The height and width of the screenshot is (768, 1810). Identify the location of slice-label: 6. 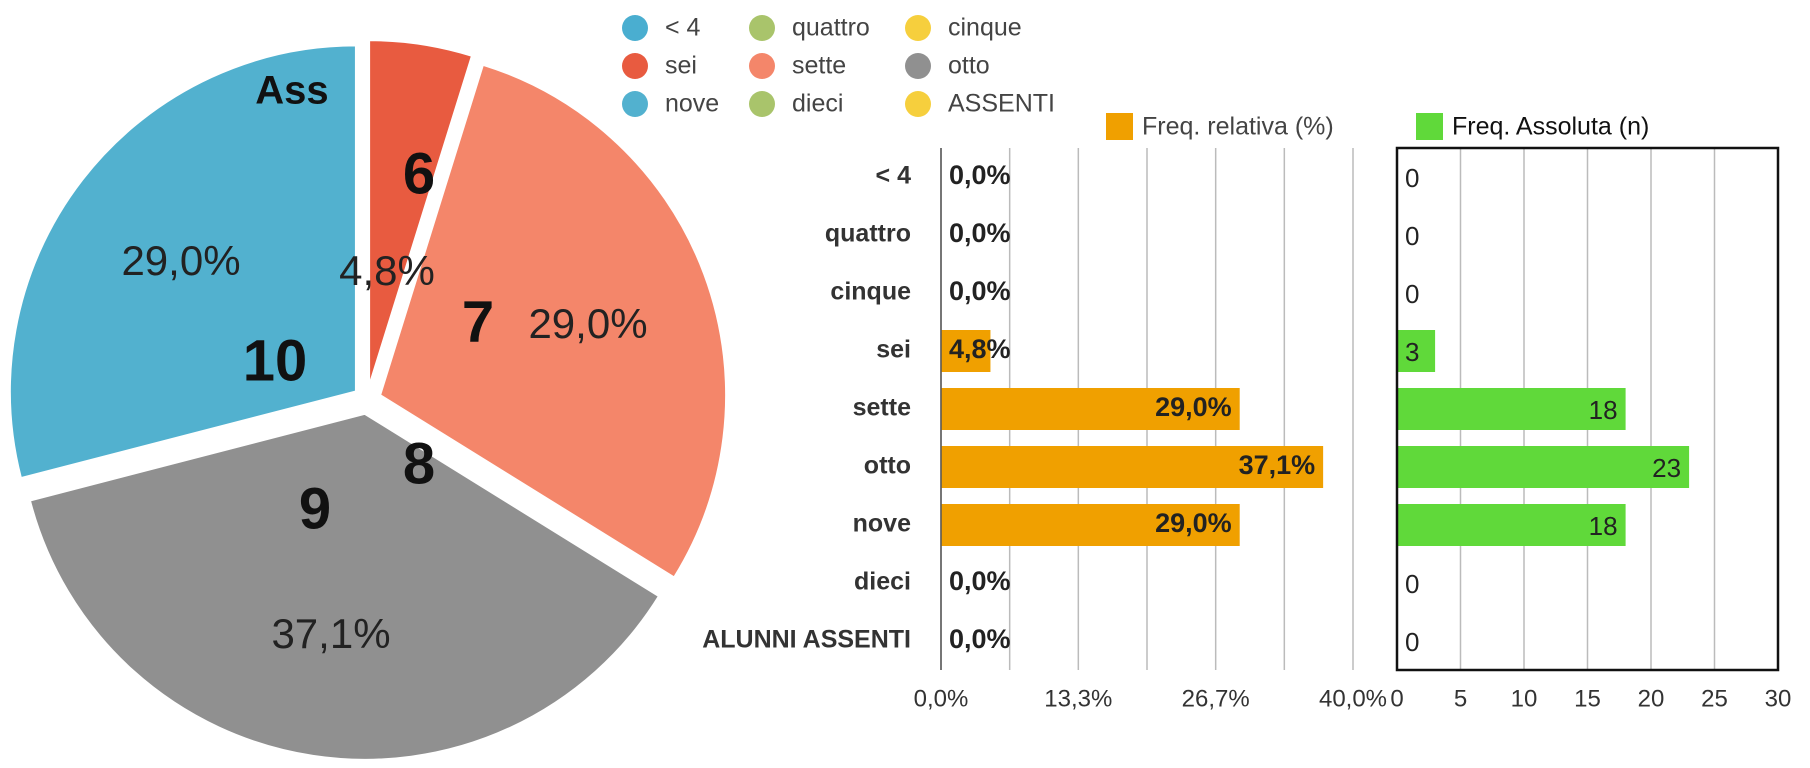
(419, 173).